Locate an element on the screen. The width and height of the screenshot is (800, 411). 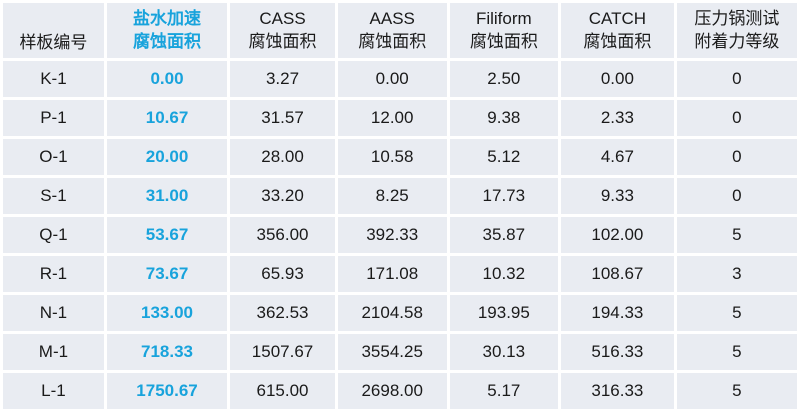
table-row-l-1: L-1 1750.67 615.00 2698.00 5.17 316.33 5 is located at coordinates (400, 391).